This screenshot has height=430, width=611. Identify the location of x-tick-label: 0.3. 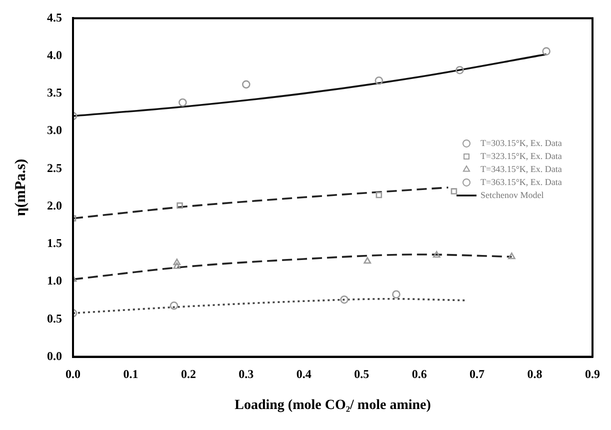
(246, 374).